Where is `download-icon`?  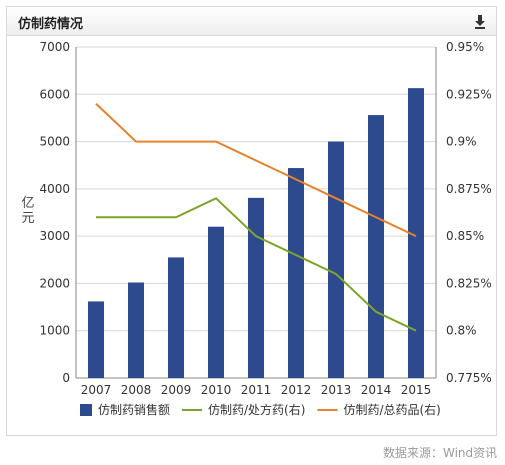
download-icon is located at coordinates (480, 21).